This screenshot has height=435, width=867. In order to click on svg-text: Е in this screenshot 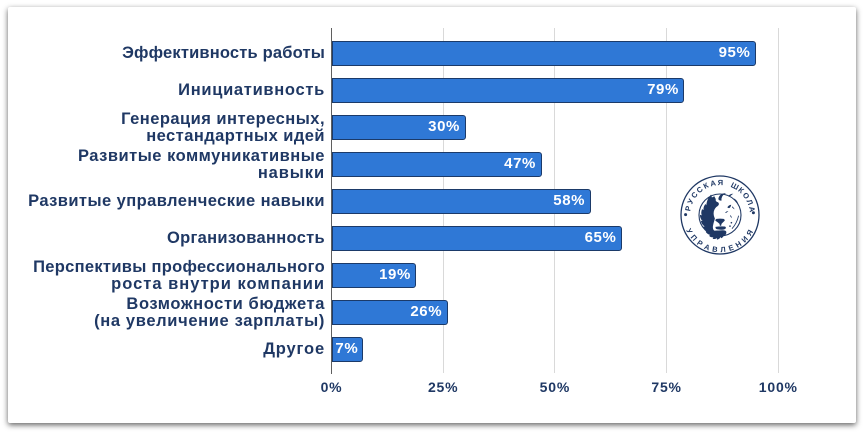, I will do `click(731, 248)`.